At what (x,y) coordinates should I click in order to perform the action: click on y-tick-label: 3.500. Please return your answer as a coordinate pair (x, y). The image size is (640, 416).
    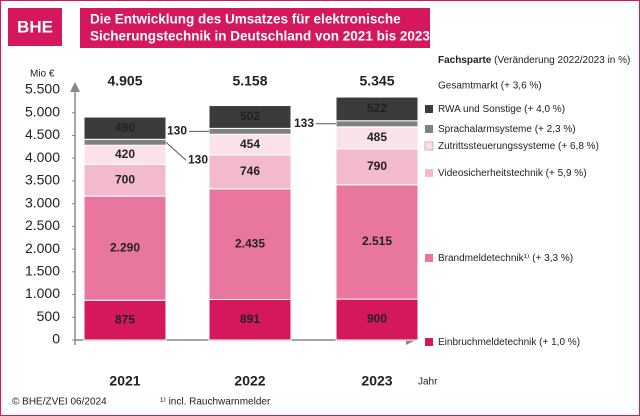
    Looking at the image, I should click on (42, 180).